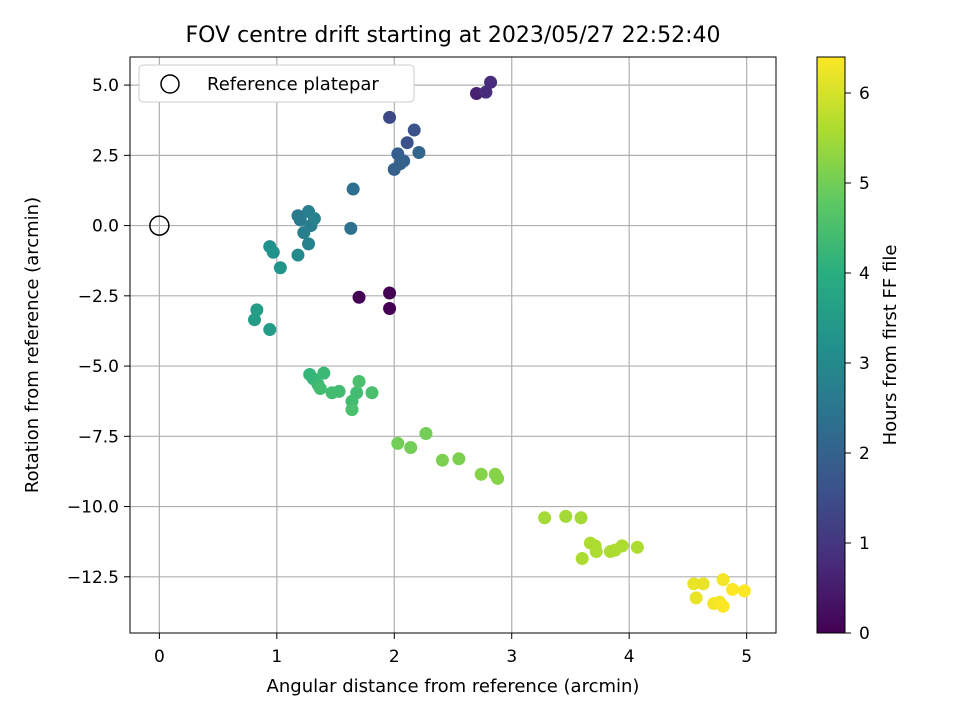  I want to click on x-axis-ticks: 0 1 2 3 4 5, so click(453, 650).